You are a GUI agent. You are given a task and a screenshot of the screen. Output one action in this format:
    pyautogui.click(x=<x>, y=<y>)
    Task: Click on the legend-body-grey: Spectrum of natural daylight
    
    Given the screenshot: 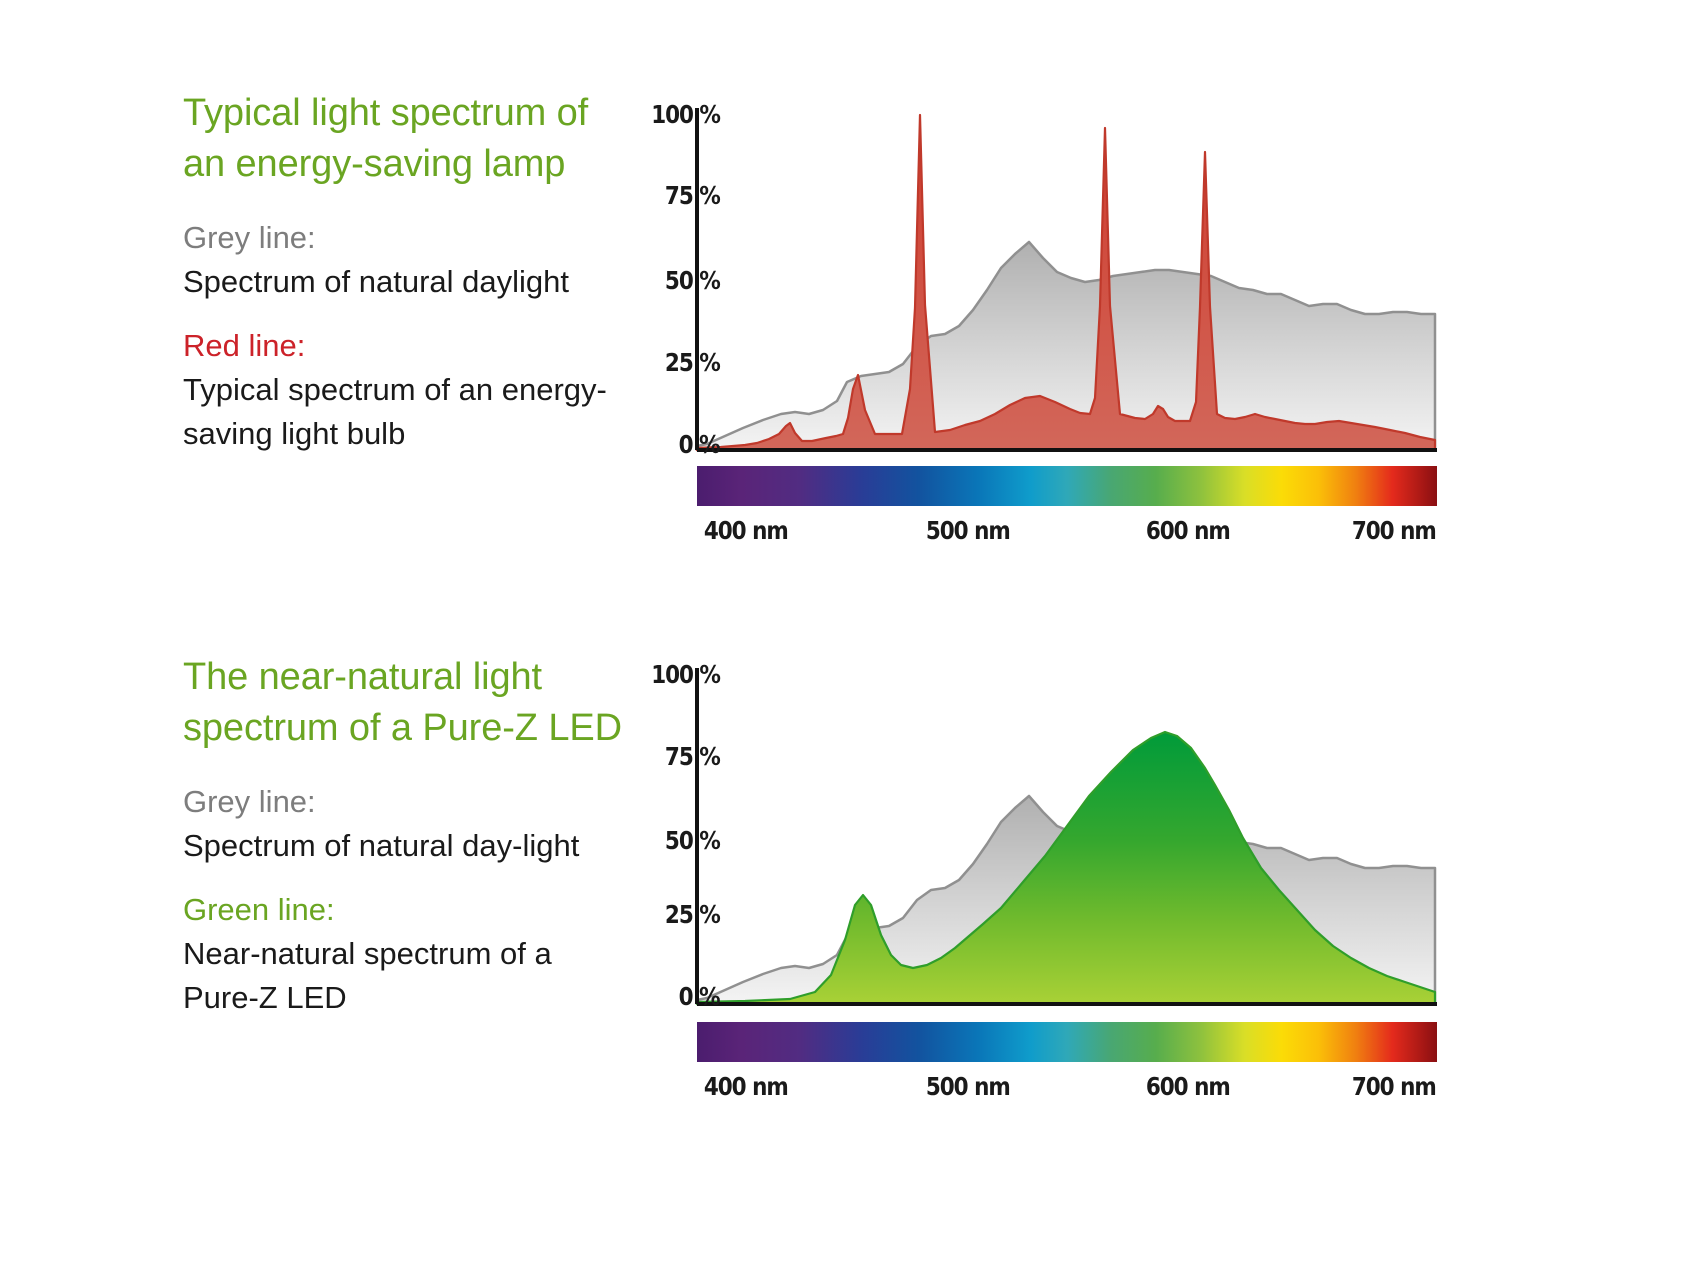 What is the action you would take?
    pyautogui.click(x=376, y=281)
    